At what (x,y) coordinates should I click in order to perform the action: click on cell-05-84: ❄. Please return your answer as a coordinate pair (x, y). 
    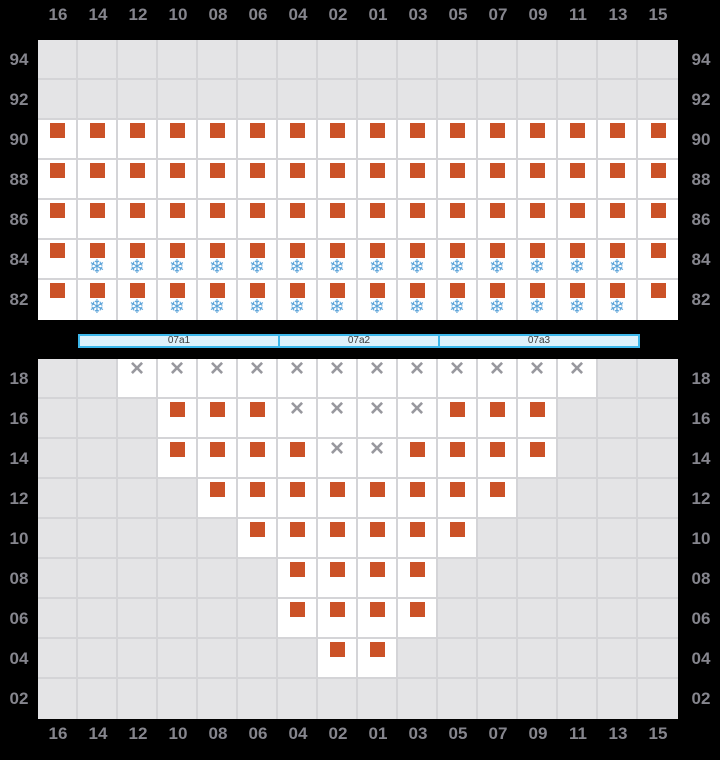
    Looking at the image, I should click on (458, 260).